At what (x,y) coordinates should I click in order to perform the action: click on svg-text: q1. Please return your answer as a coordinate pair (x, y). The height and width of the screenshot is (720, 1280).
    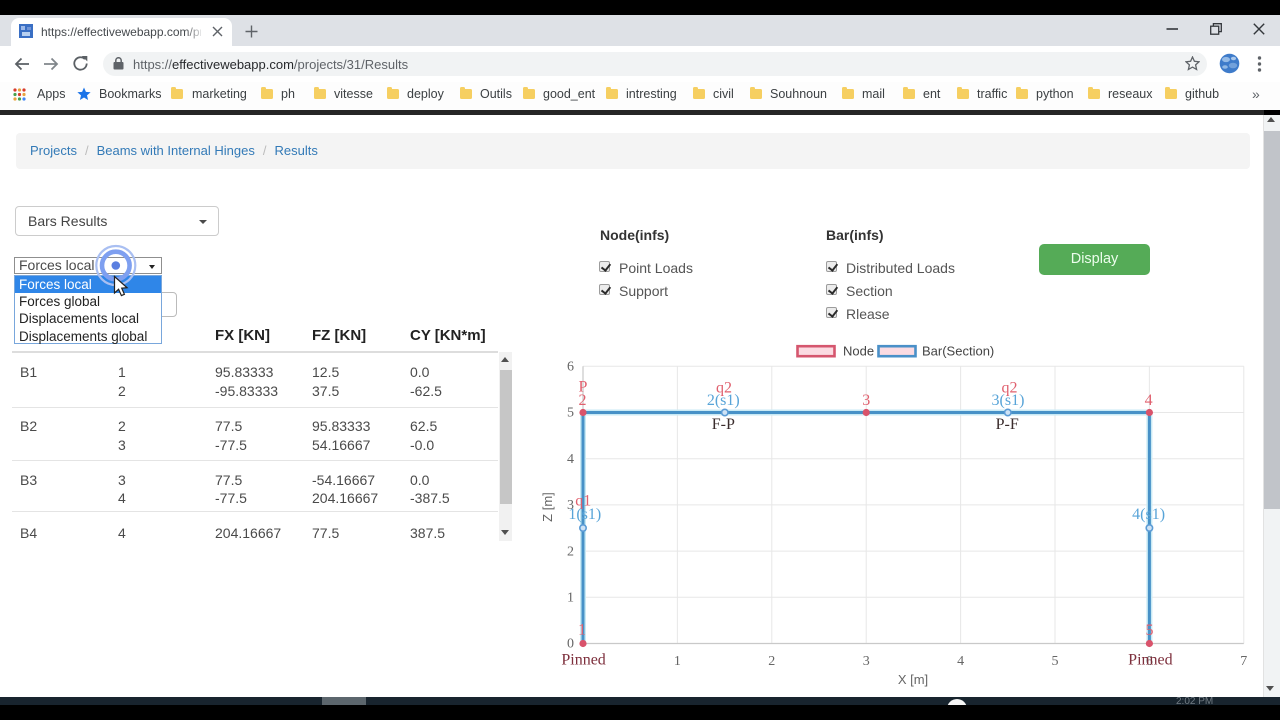
    Looking at the image, I should click on (583, 501).